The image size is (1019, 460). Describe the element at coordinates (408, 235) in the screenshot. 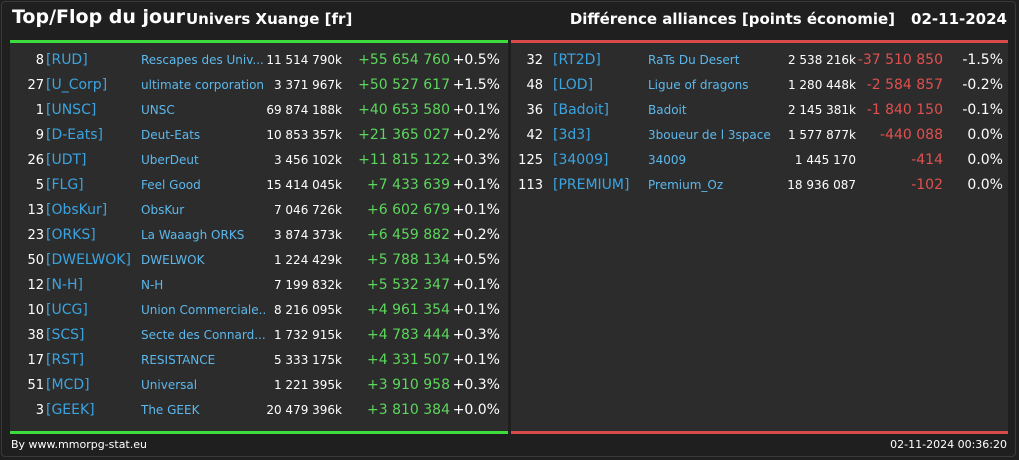

I see `points-difference: +6 459 882` at that location.